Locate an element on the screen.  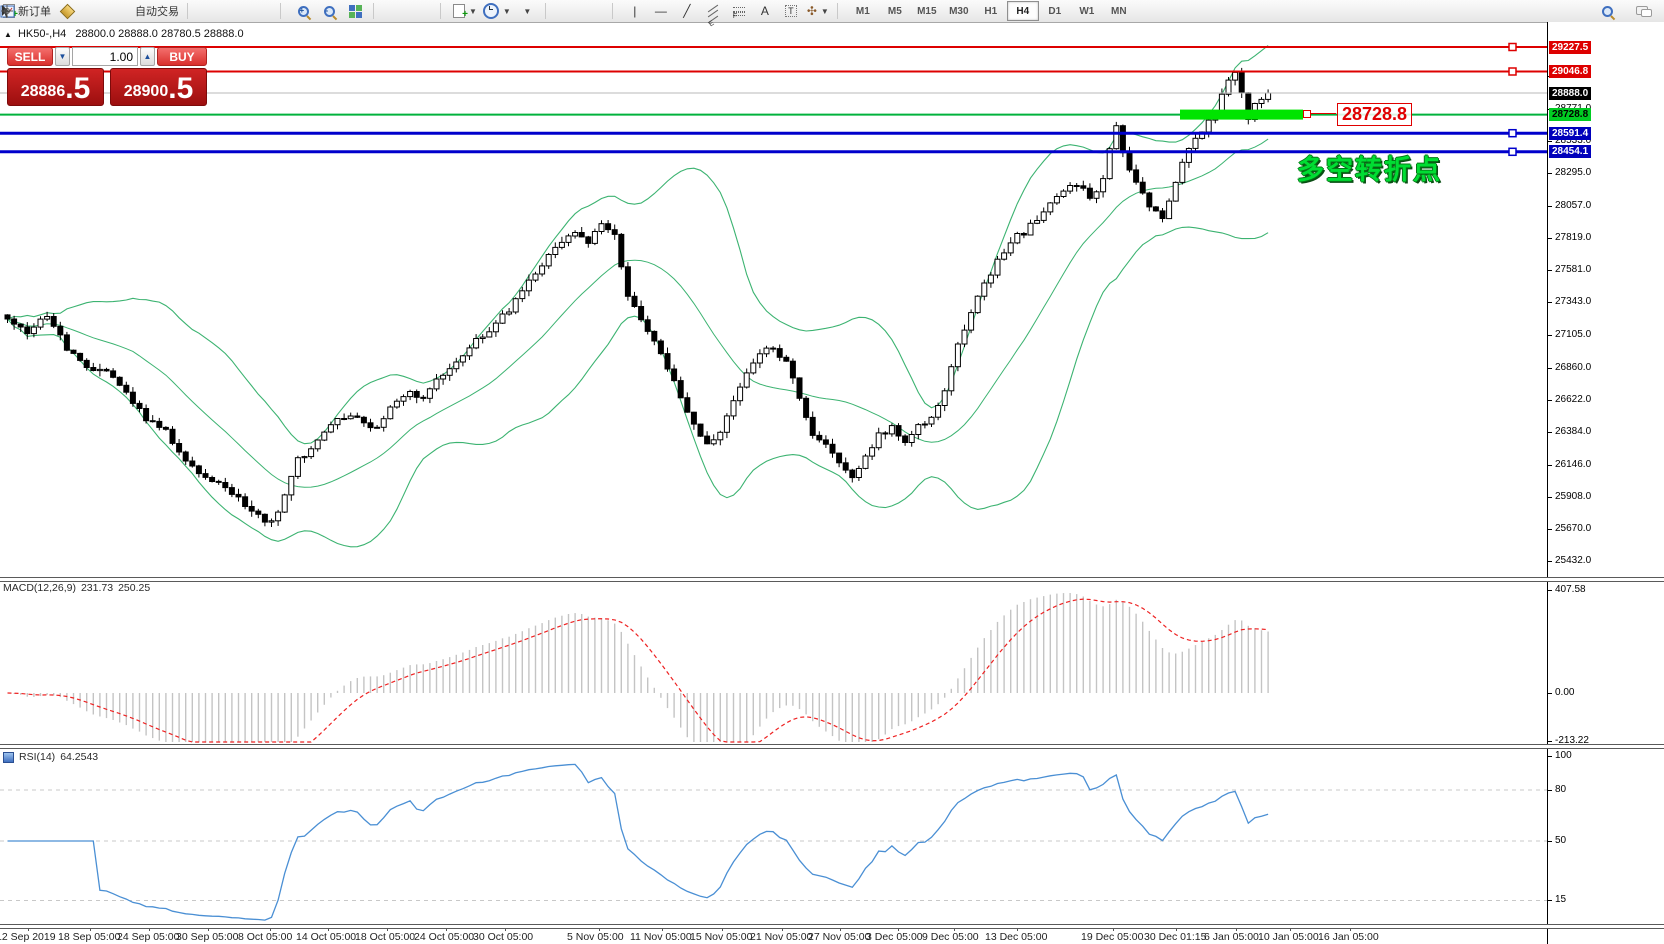
timeframe-m5: M5 is located at coordinates (894, 11).